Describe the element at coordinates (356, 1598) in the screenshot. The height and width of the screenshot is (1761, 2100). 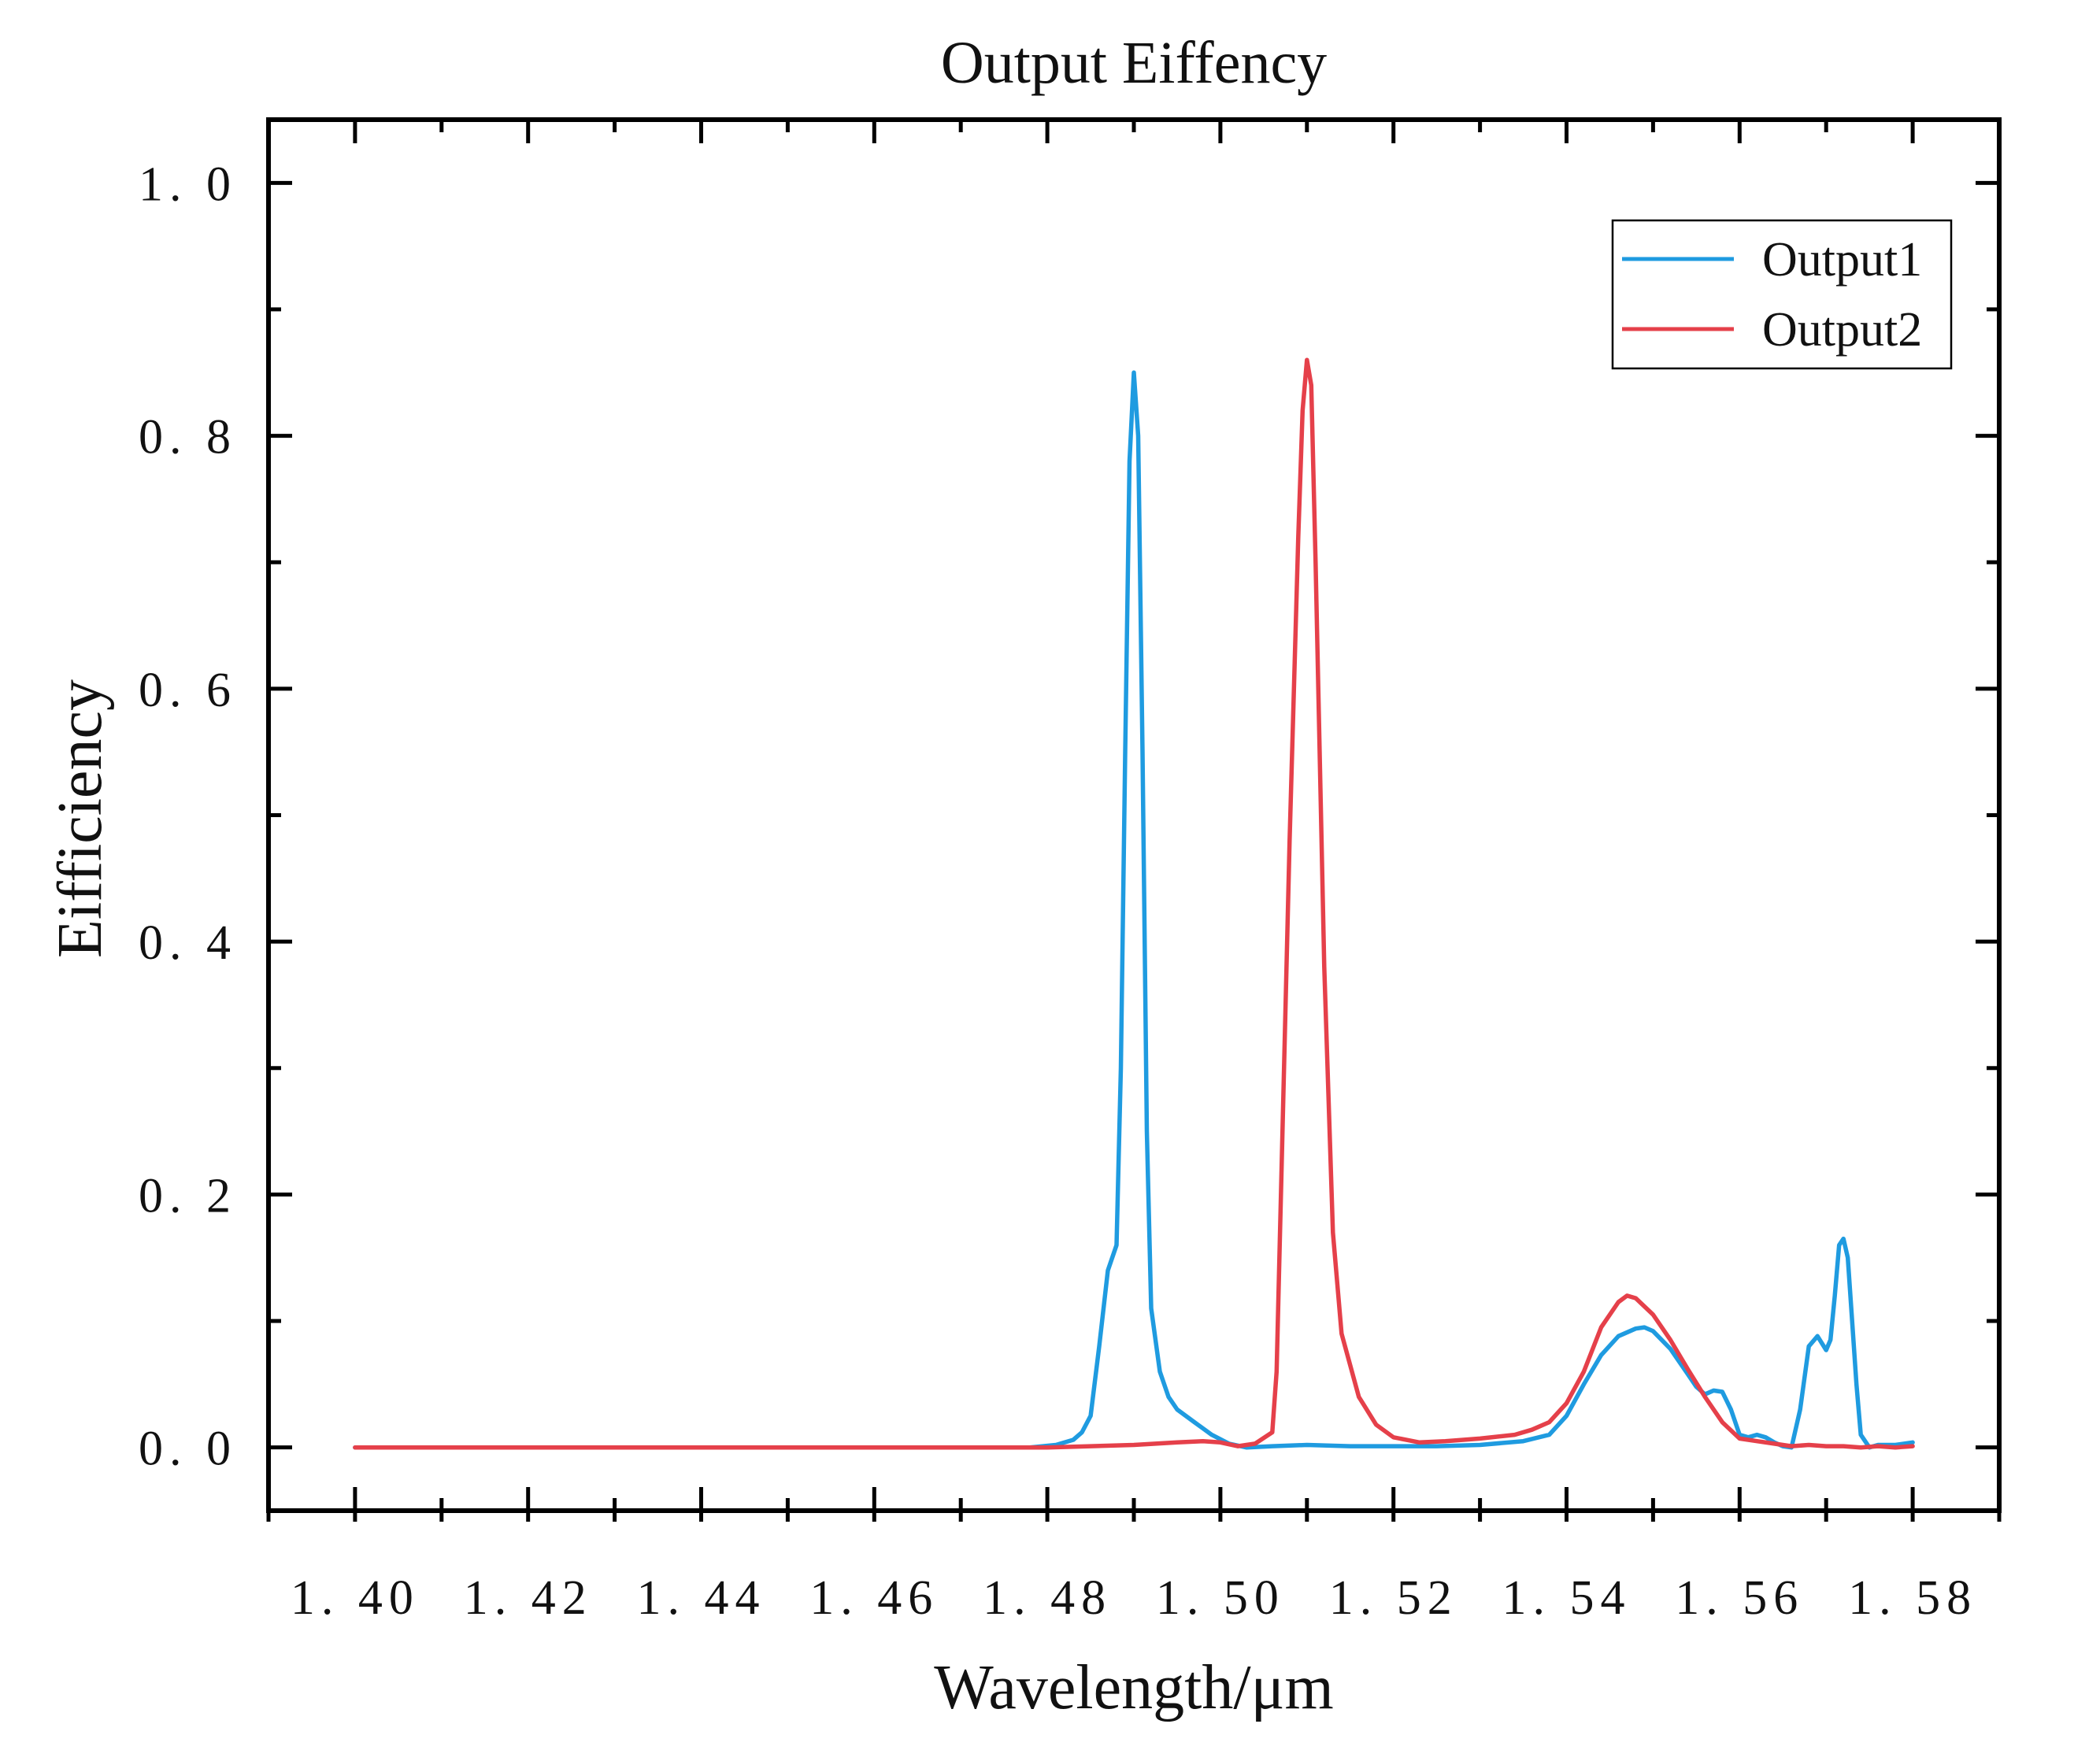
I see `x-tick-label: 1. 40` at that location.